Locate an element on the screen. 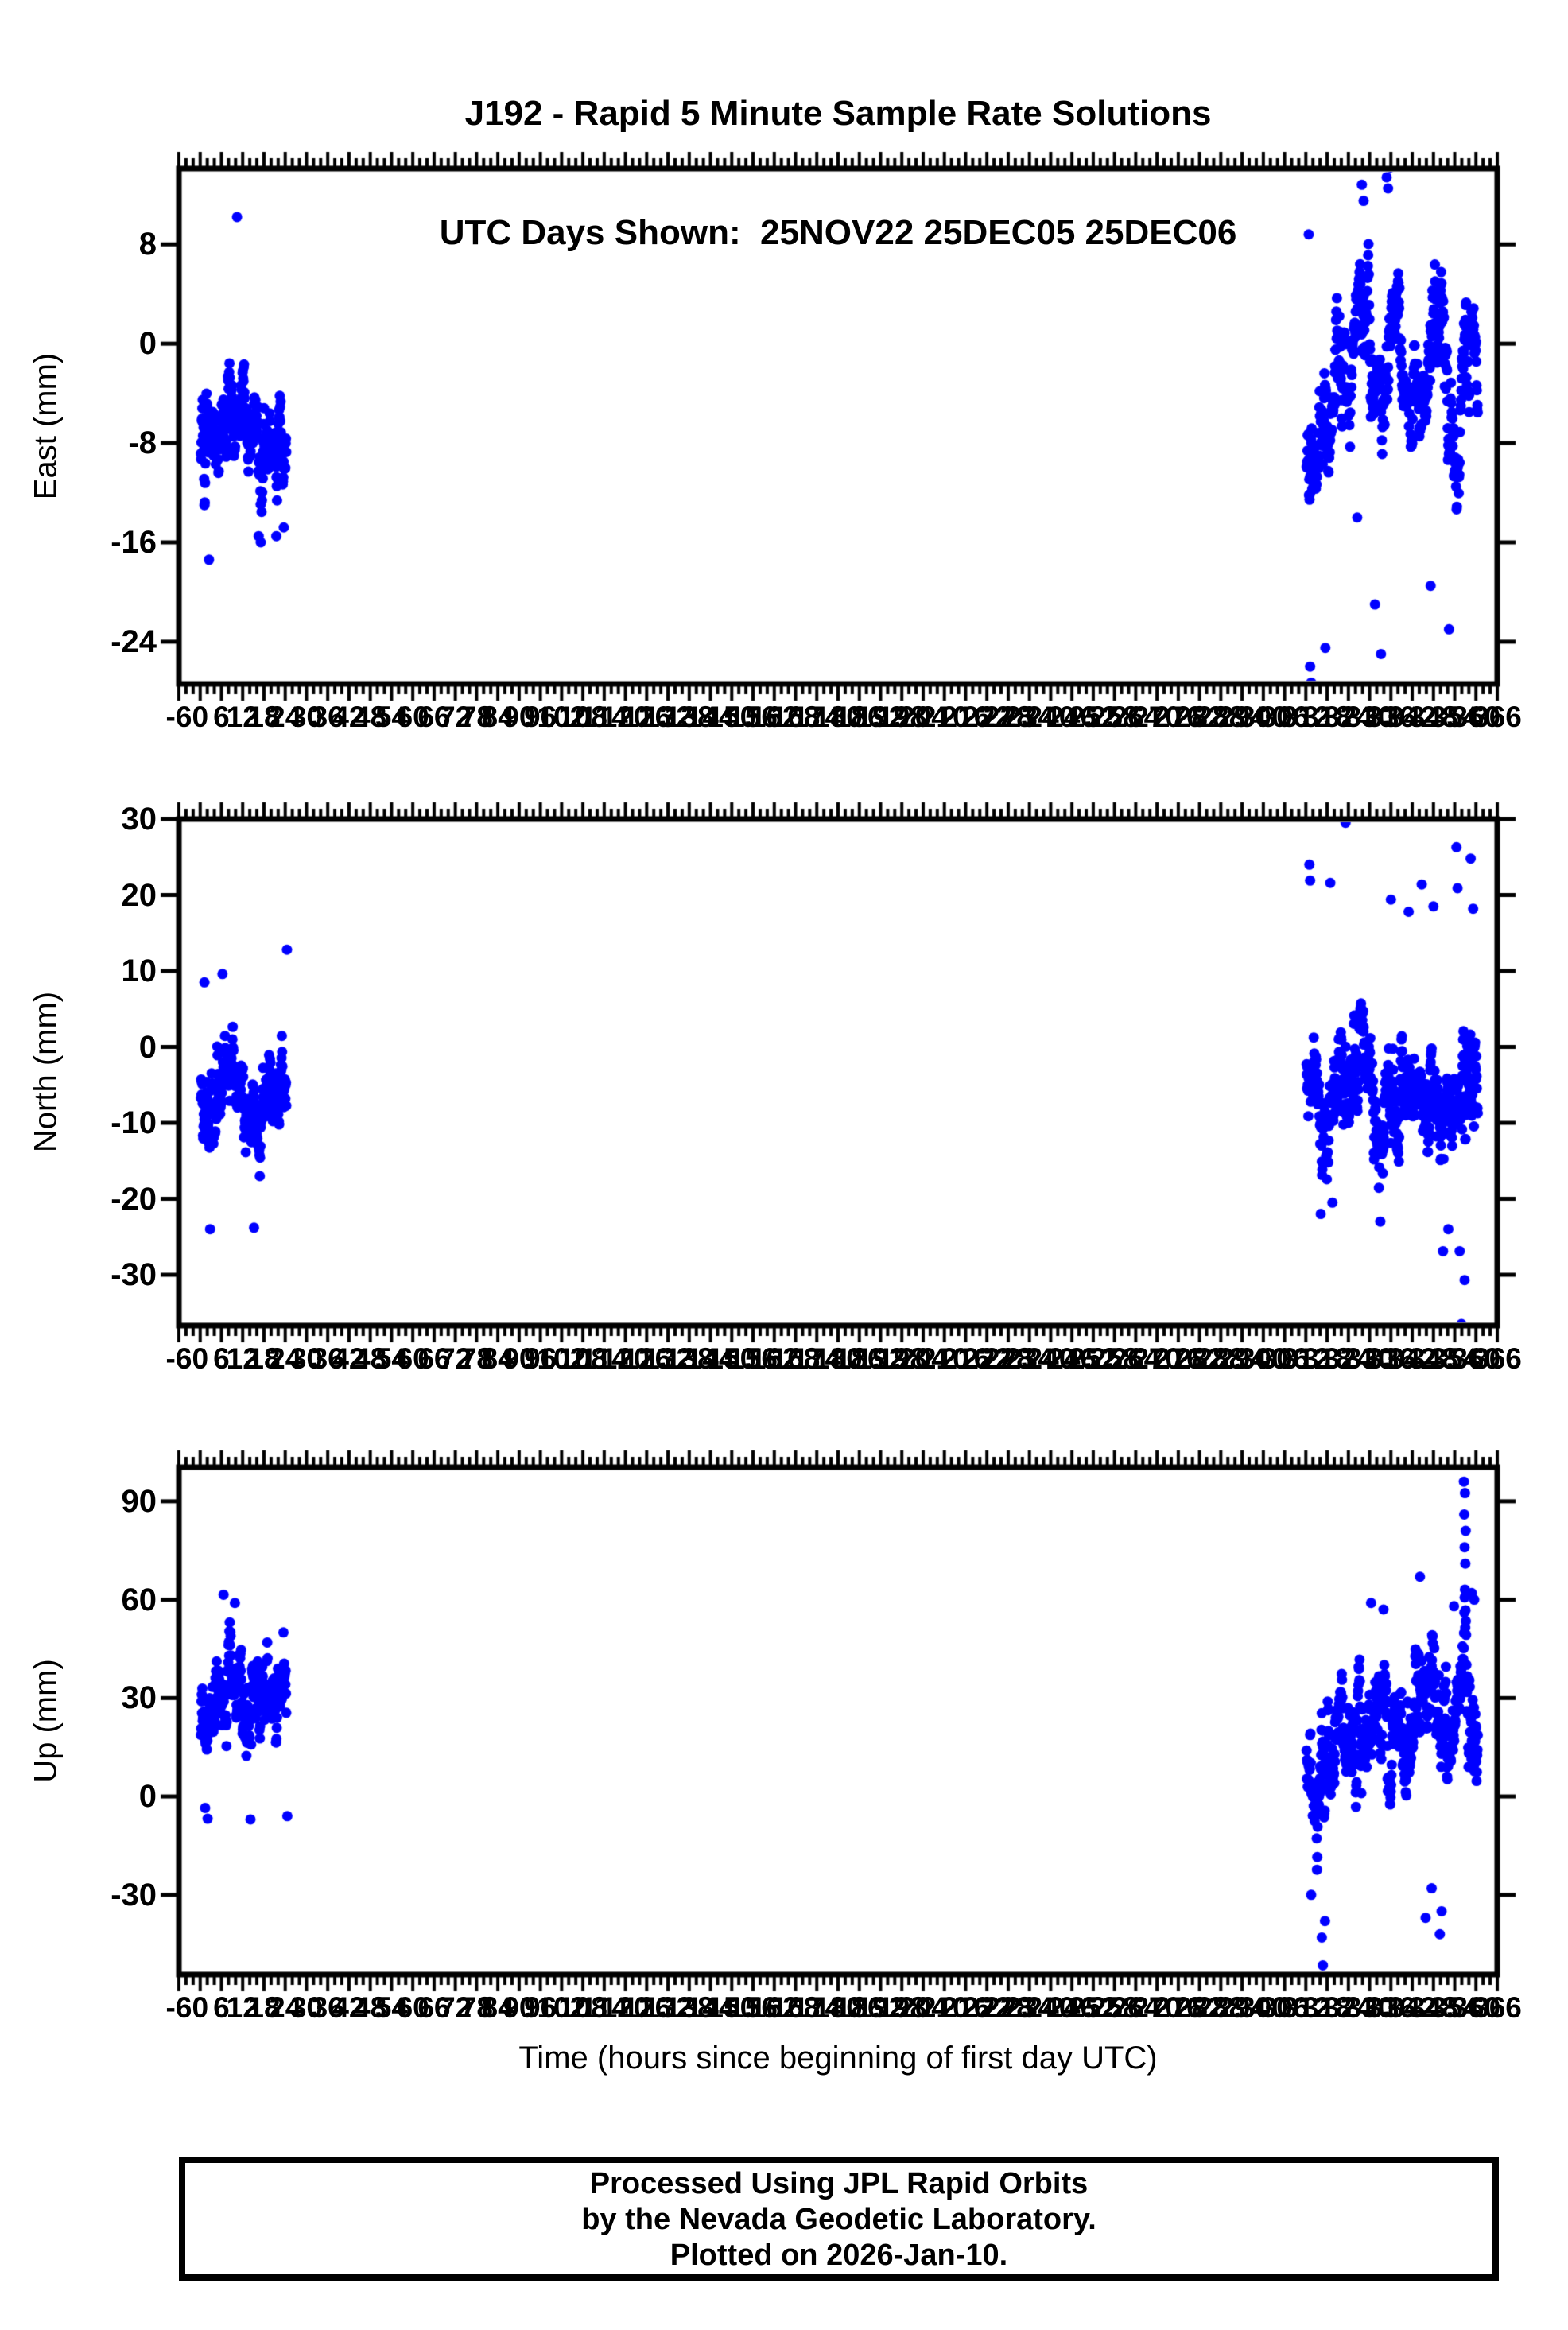 This screenshot has height=2330, width=1568. x-tick-label: 30 is located at coordinates (306, 1358).